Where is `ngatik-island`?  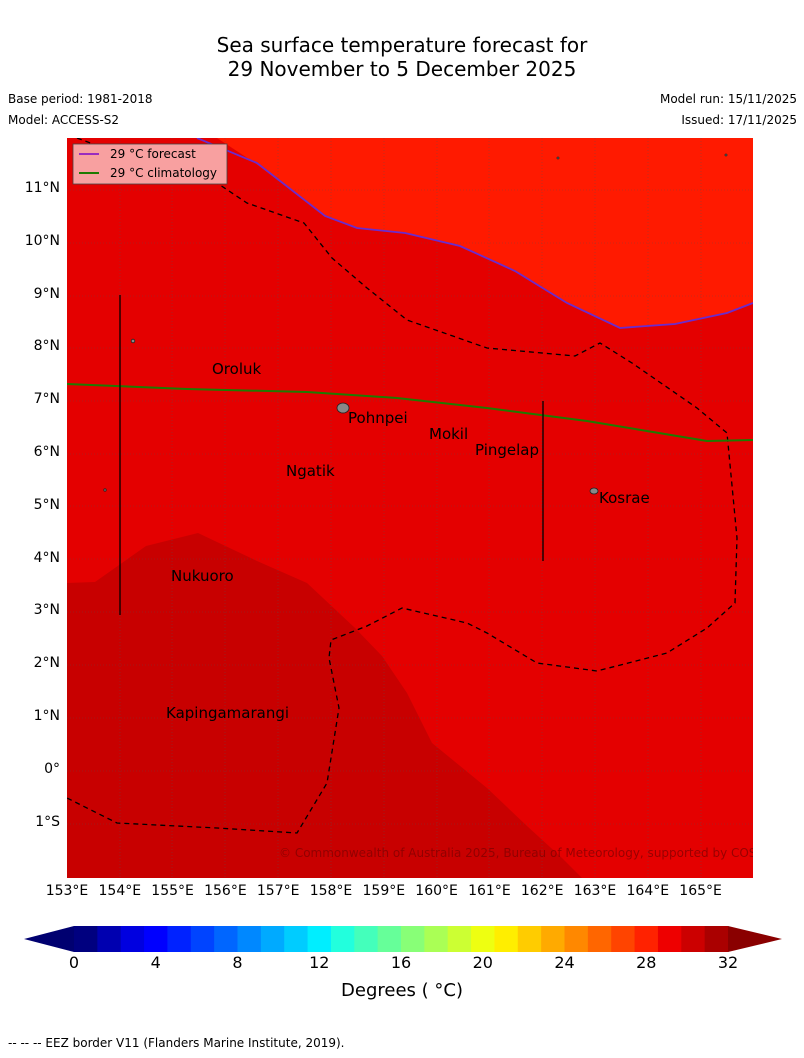
ngatik-island is located at coordinates (105, 490).